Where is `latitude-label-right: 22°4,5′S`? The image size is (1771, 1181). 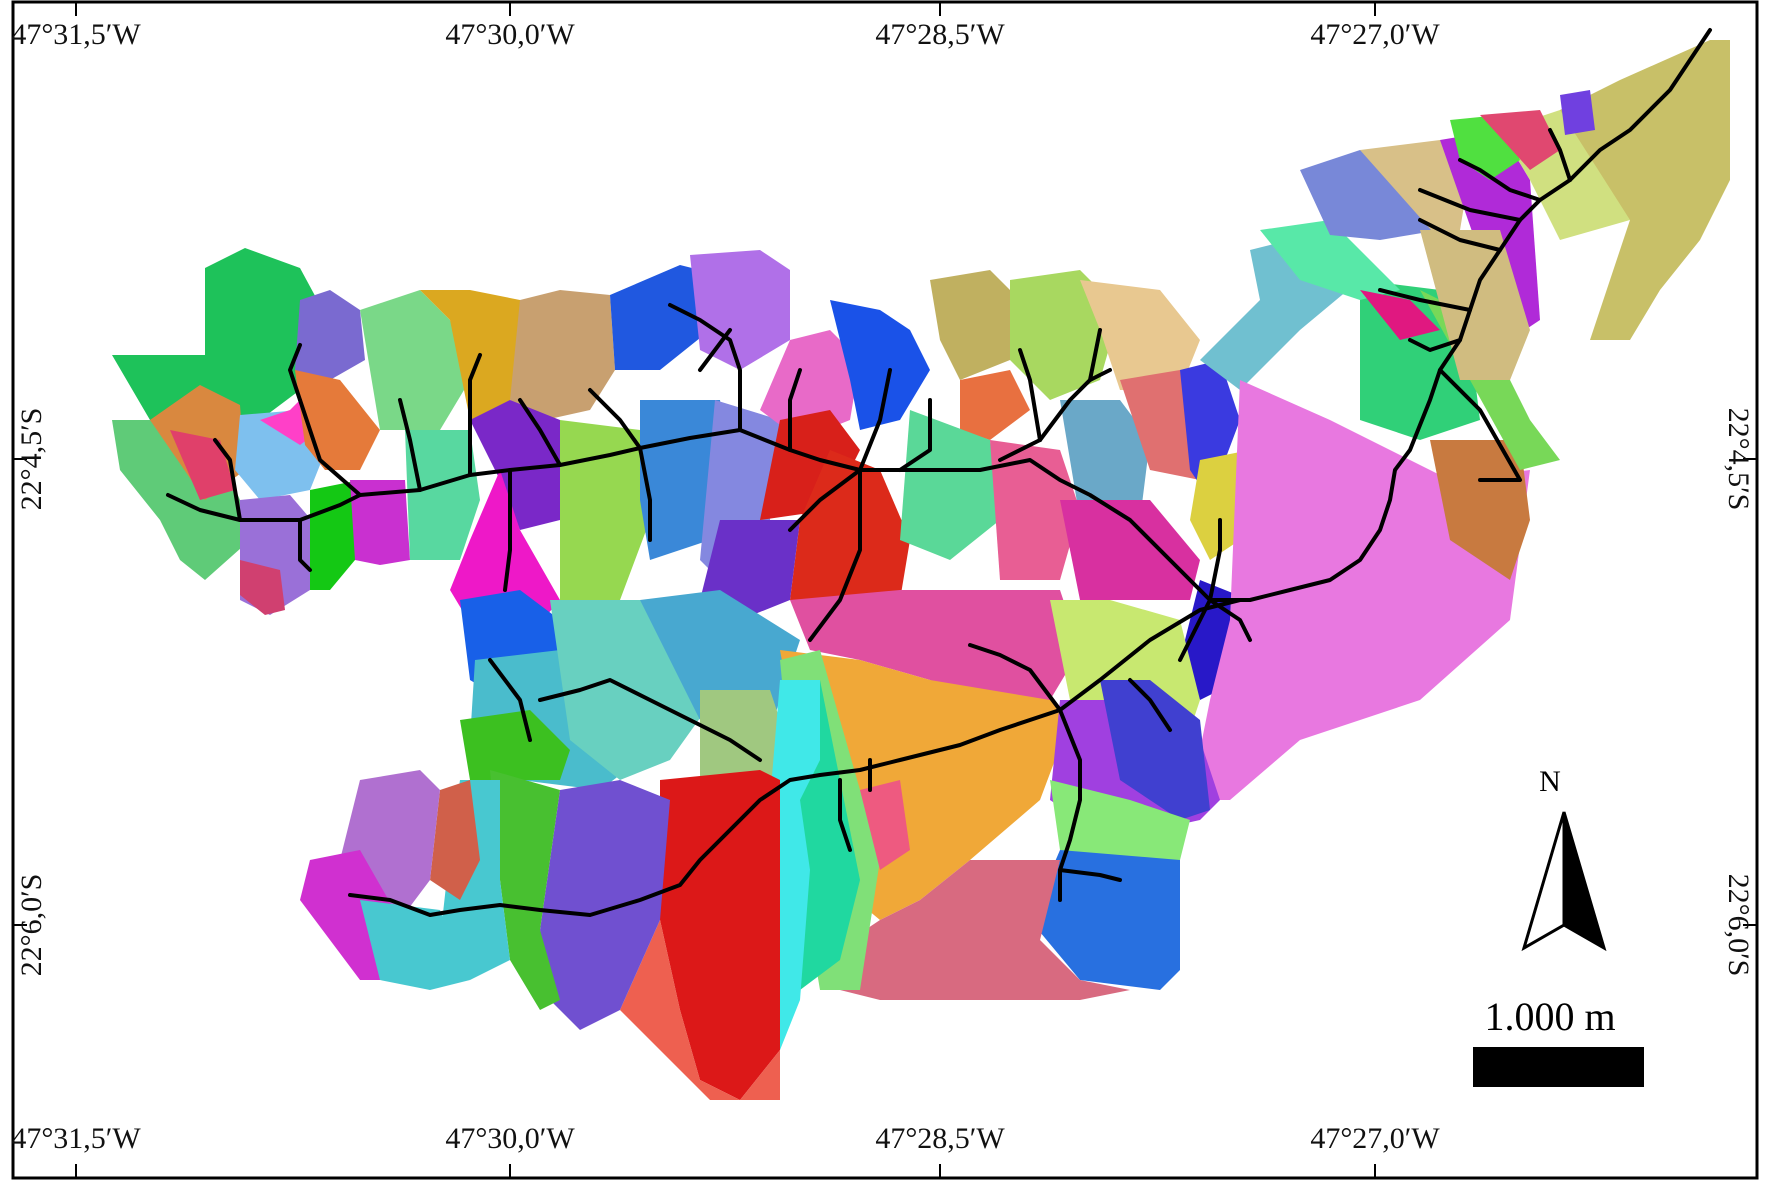
latitude-label-right: 22°4,5′S is located at coordinates (1738, 459).